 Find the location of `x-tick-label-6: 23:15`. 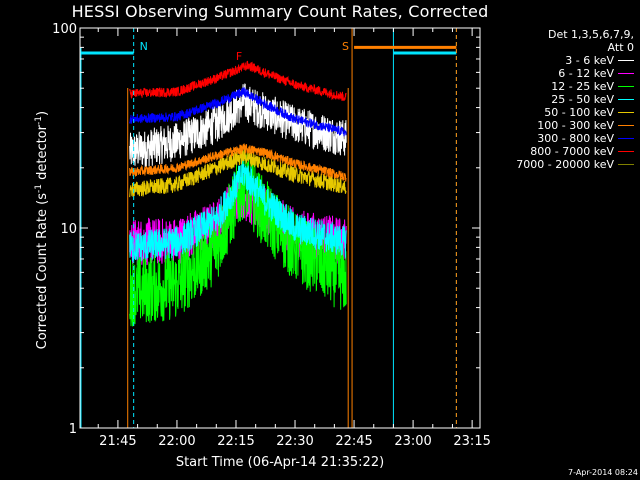

x-tick-label-6: 23:15 is located at coordinates (471, 441).